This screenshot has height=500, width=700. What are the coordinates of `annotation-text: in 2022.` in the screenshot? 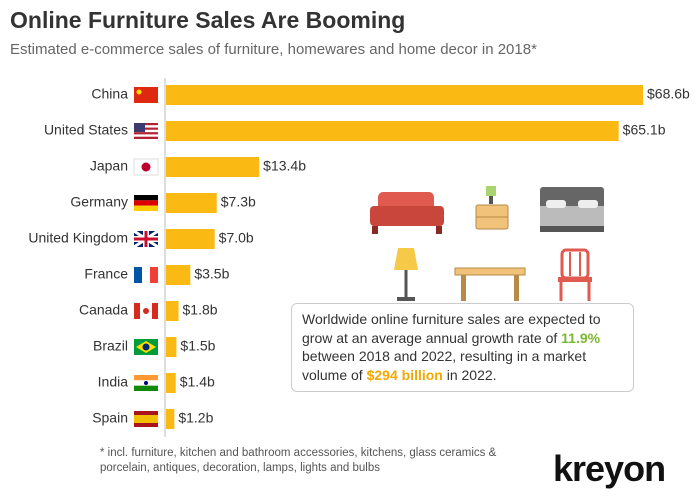 It's located at (469, 374).